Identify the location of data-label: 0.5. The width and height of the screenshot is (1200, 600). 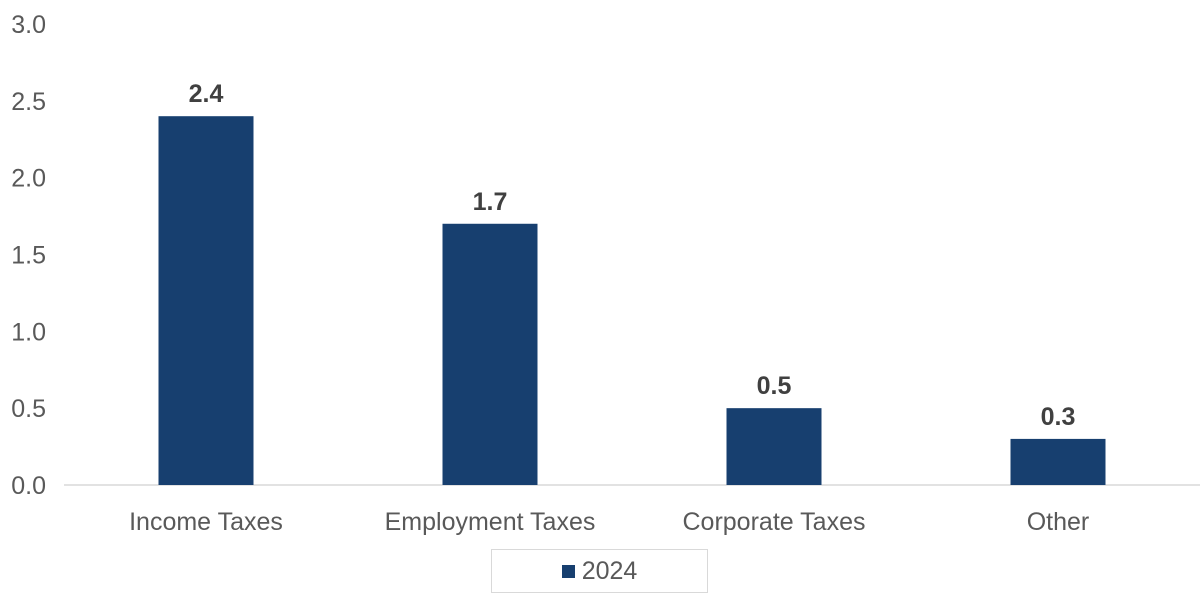
(774, 386).